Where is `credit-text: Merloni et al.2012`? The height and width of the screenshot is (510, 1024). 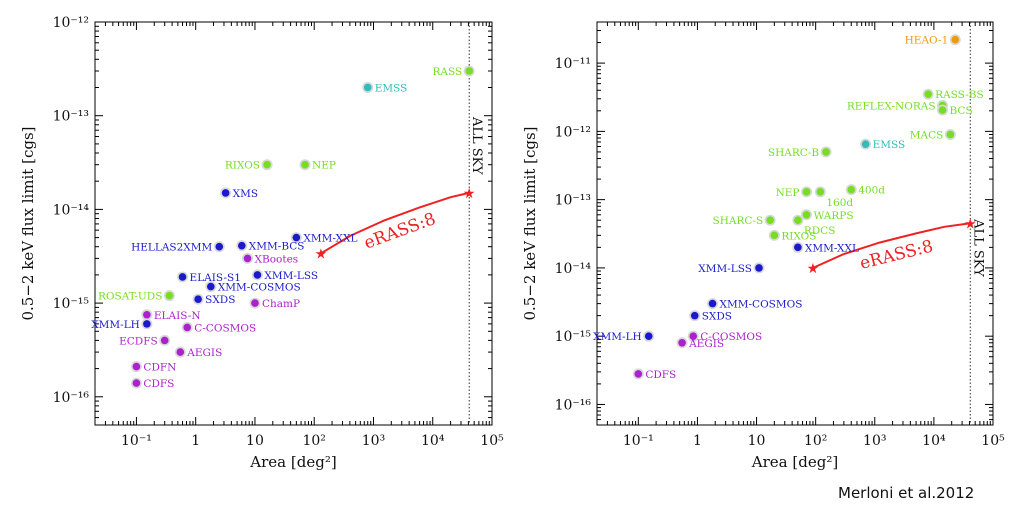 credit-text: Merloni et al.2012 is located at coordinates (906, 493).